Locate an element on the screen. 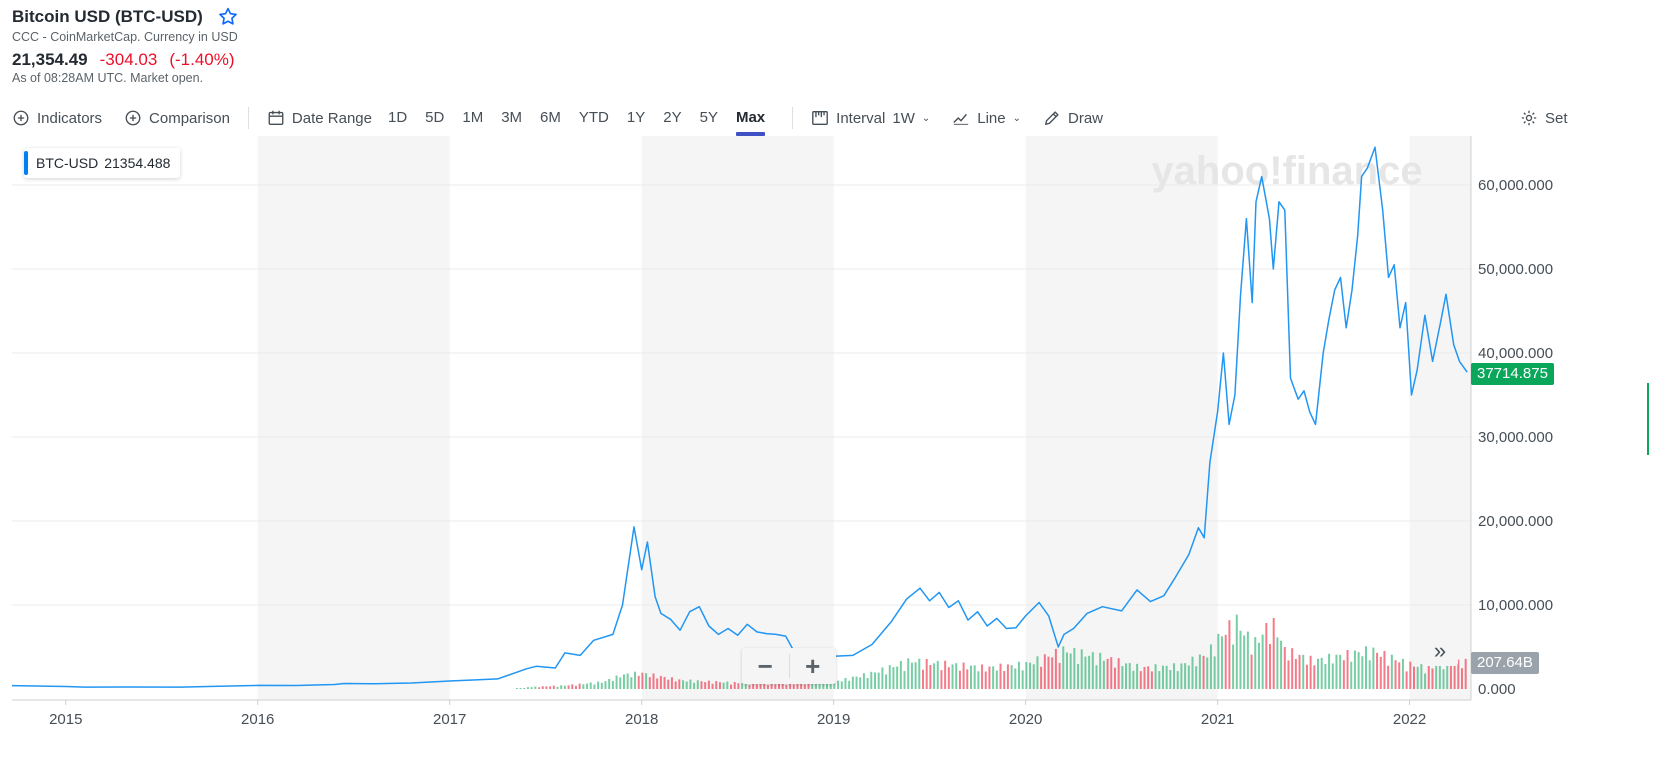 The height and width of the screenshot is (772, 1653). interval-dropdown: Interval 1W ⌄ is located at coordinates (870, 118).